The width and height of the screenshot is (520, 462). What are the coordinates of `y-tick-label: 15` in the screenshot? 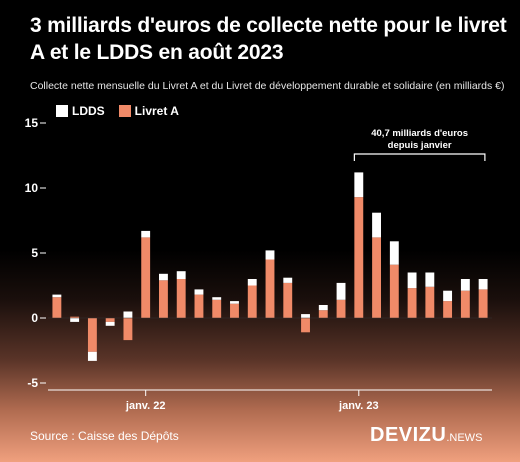 It's located at (32, 123).